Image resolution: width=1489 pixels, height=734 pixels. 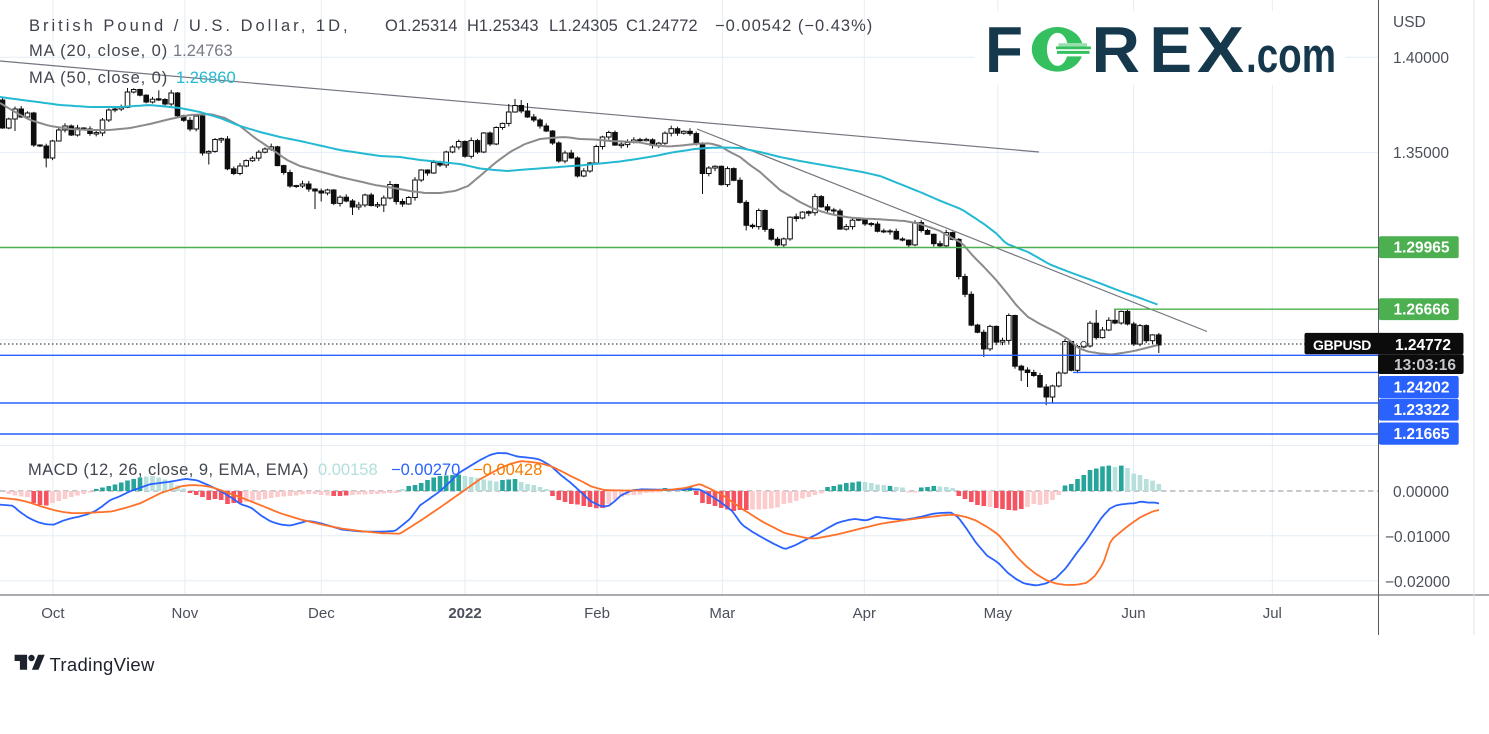 I want to click on svg-text: Mar, so click(x=722, y=613).